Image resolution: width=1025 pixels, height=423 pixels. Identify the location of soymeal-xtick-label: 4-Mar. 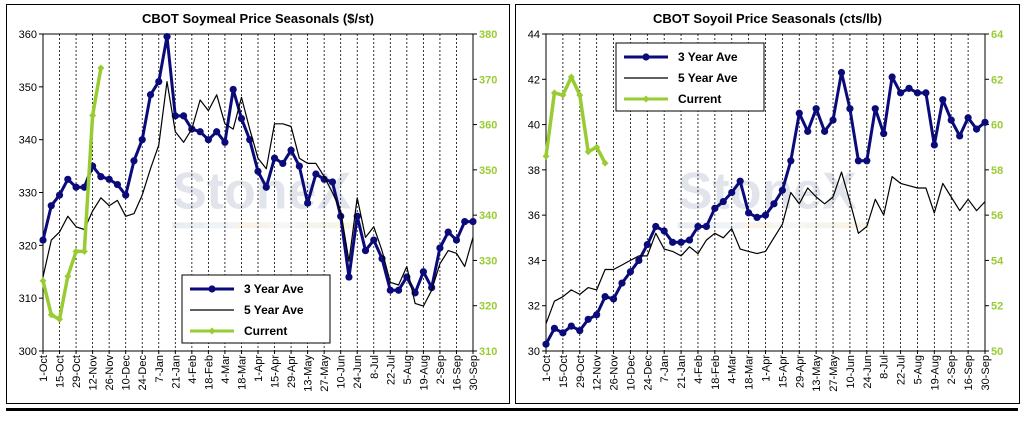
(226, 369).